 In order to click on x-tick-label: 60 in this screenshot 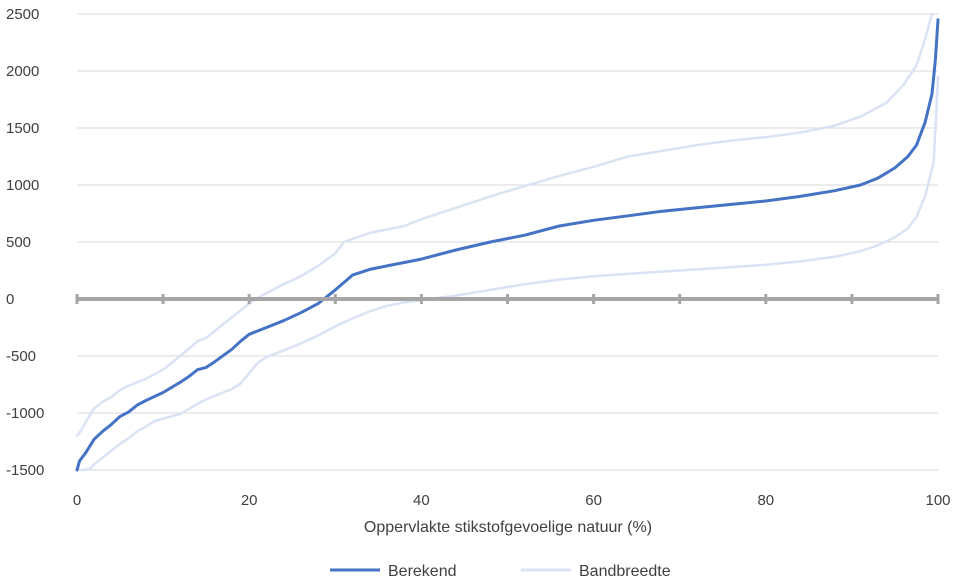, I will do `click(593, 500)`.